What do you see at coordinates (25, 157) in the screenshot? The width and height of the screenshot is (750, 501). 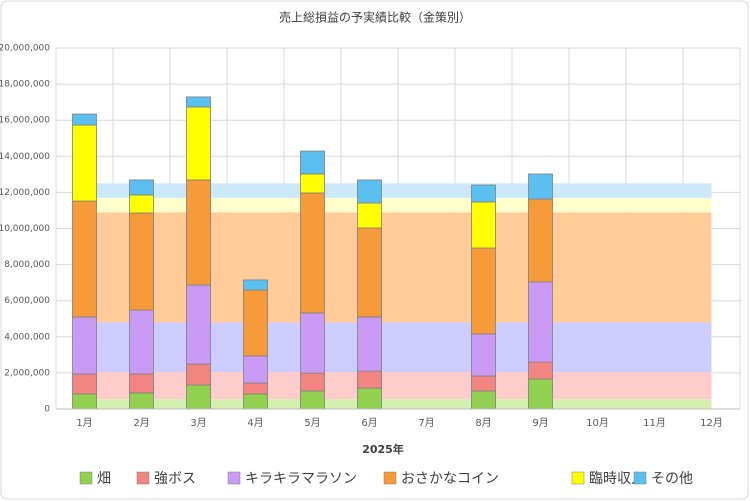 I see `y-tick-label: 14,000,000` at bounding box center [25, 157].